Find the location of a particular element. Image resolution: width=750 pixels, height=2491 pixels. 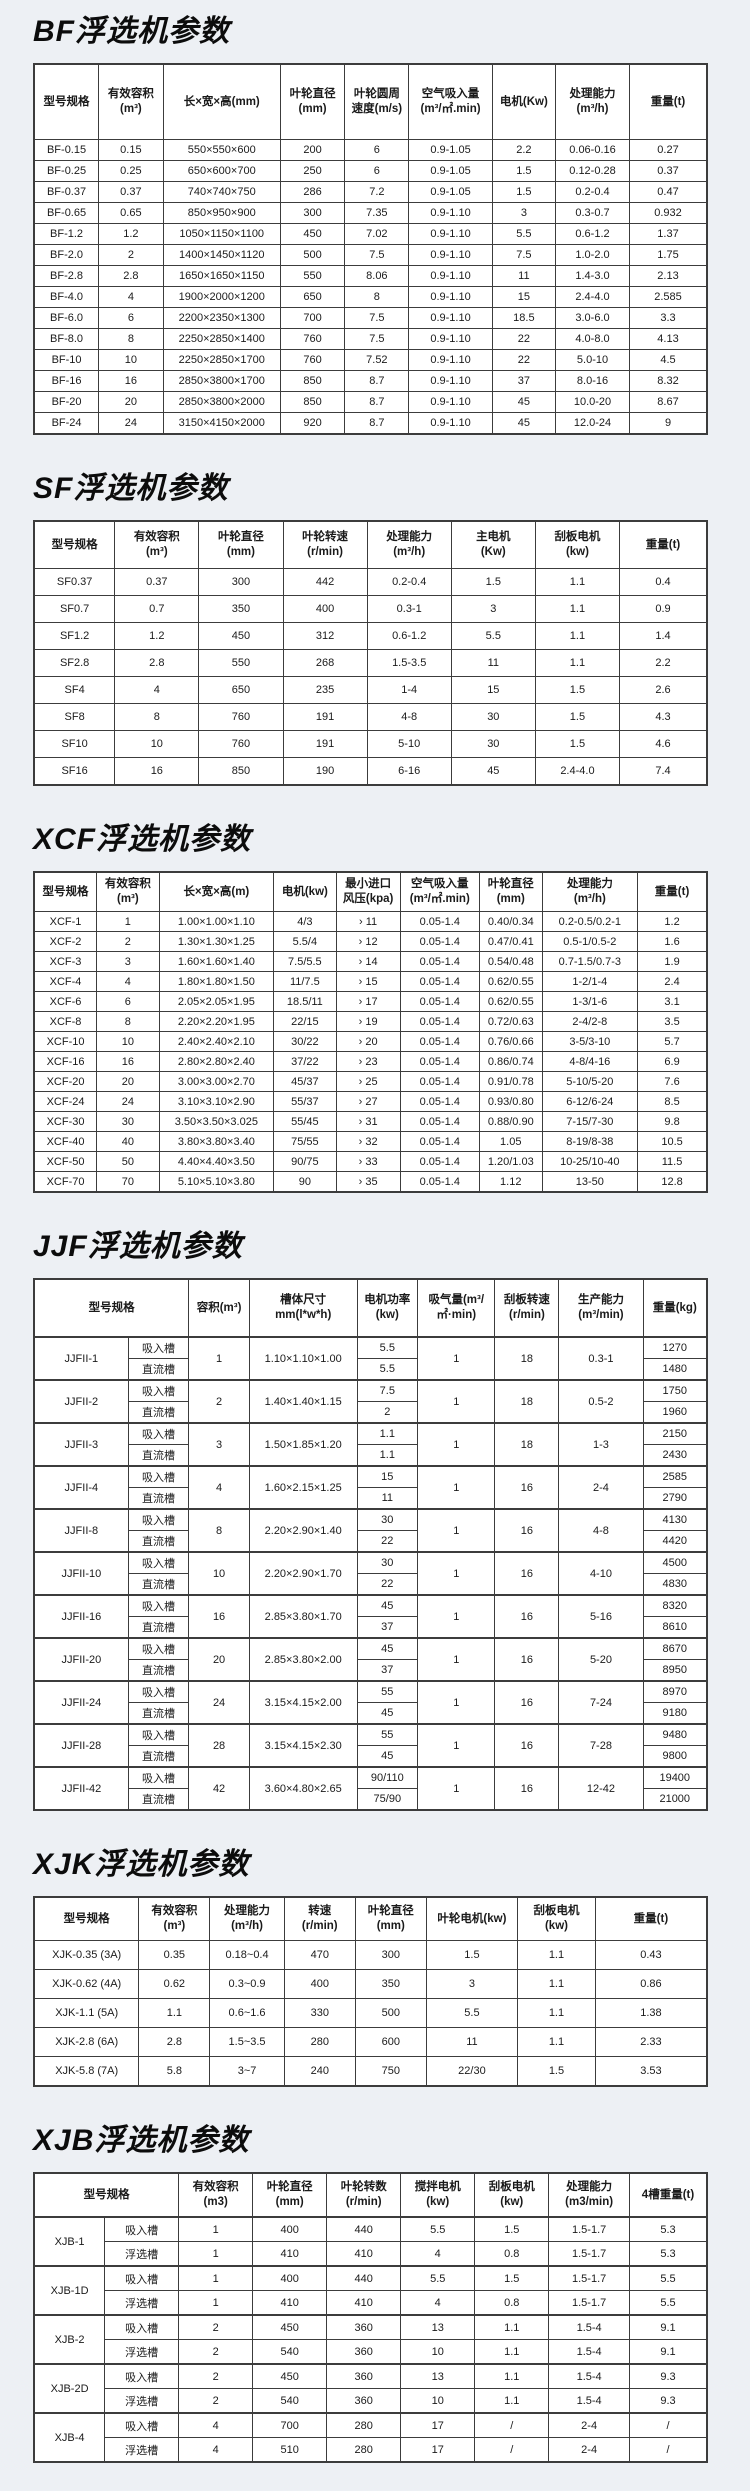

value-cell: 8.5 is located at coordinates (672, 1101).